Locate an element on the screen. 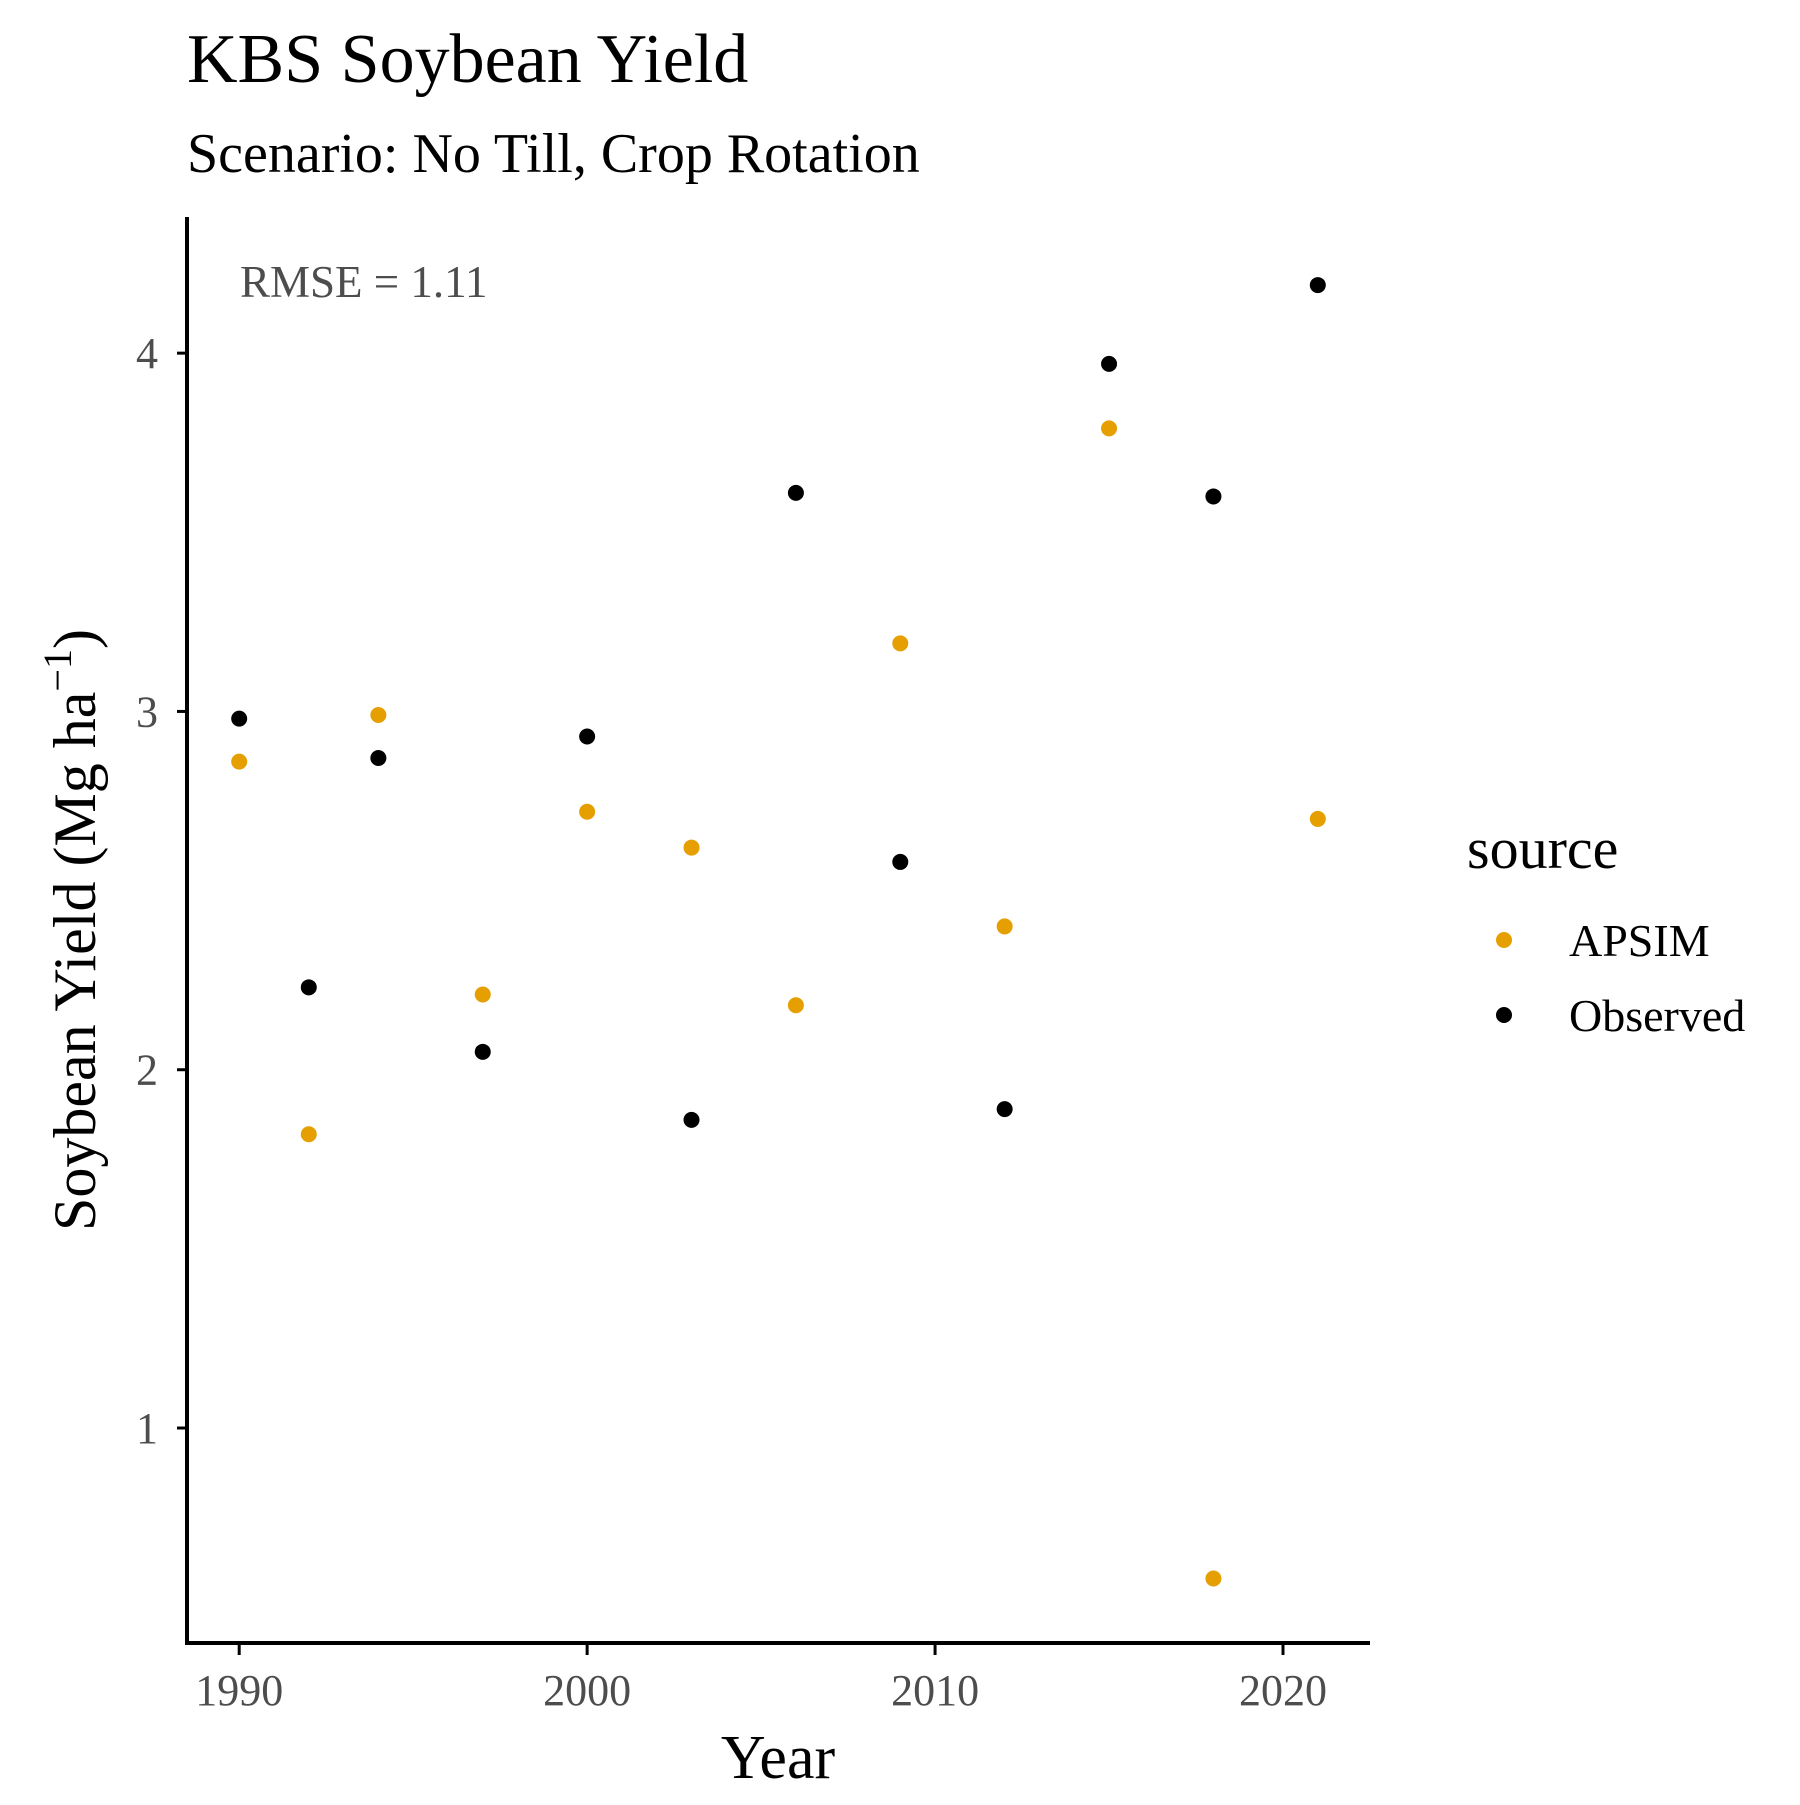 The width and height of the screenshot is (1800, 1805). y-axis-title-close: ) is located at coordinates (75, 639).